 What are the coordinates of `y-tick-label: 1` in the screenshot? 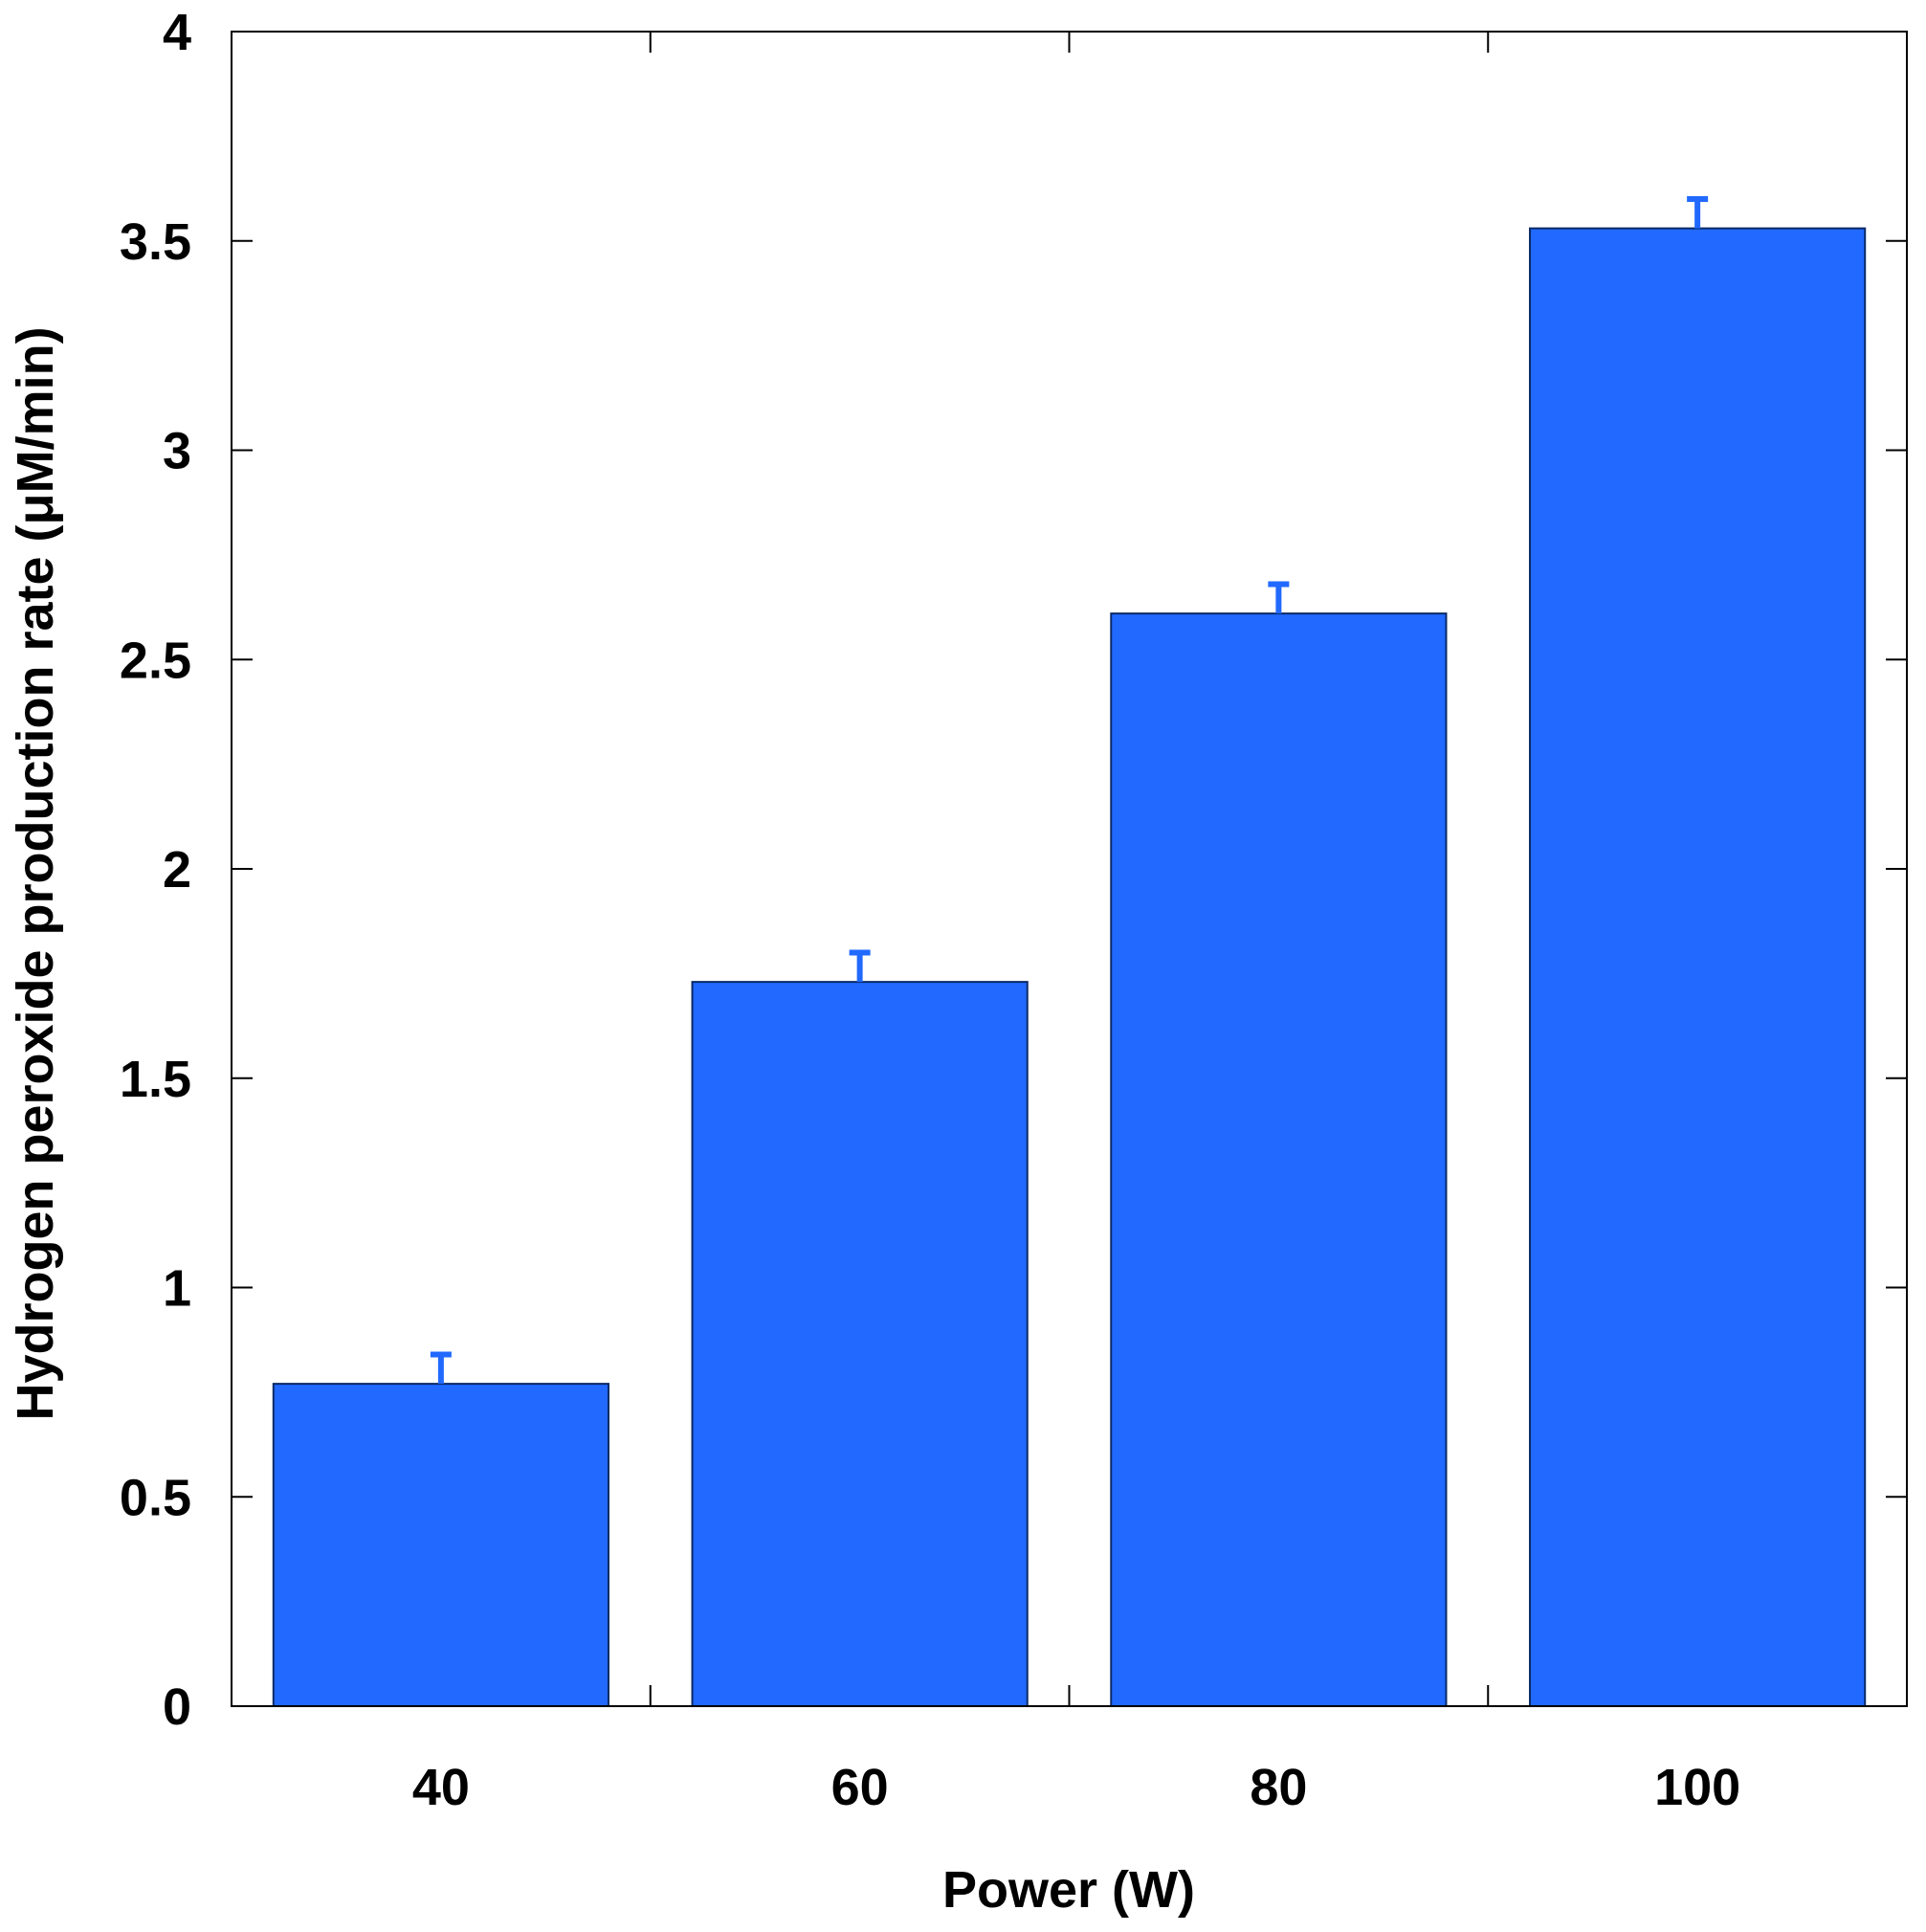 It's located at (177, 1289).